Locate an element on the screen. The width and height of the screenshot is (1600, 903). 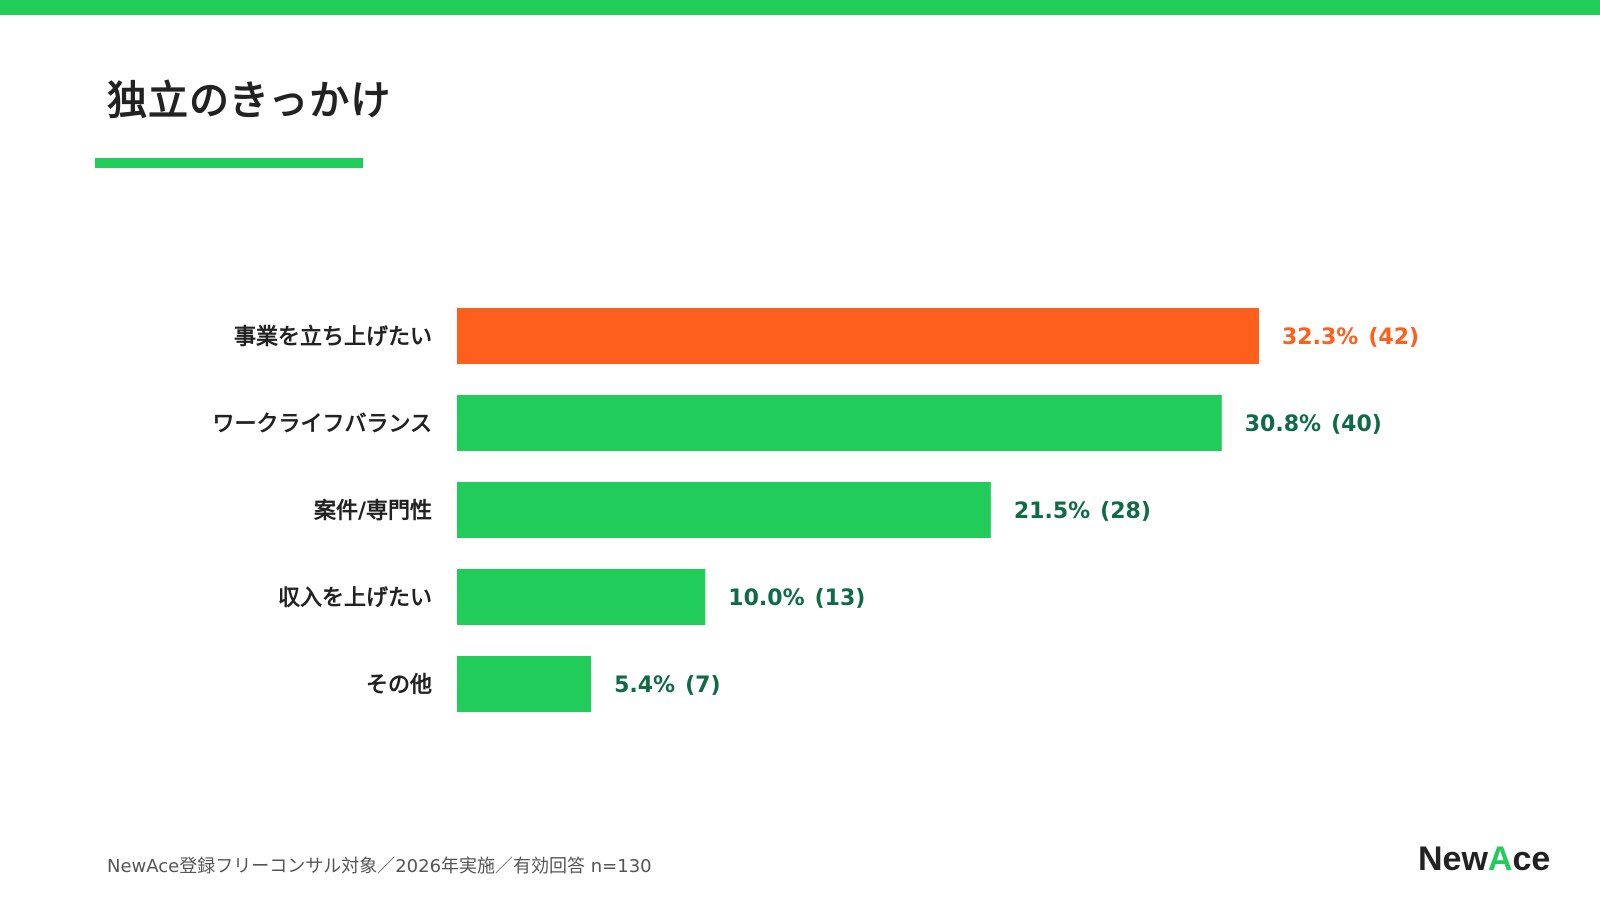
category-label: その他 is located at coordinates (399, 685).